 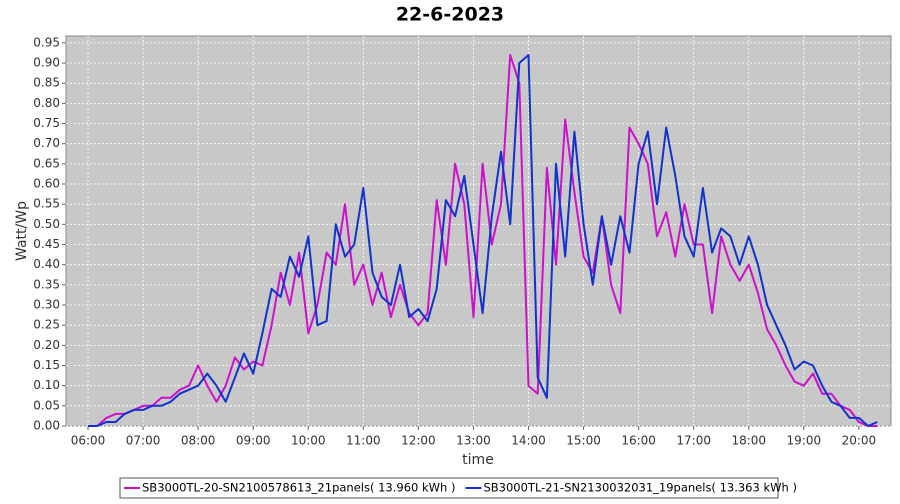 I want to click on legend-box, so click(x=449, y=488).